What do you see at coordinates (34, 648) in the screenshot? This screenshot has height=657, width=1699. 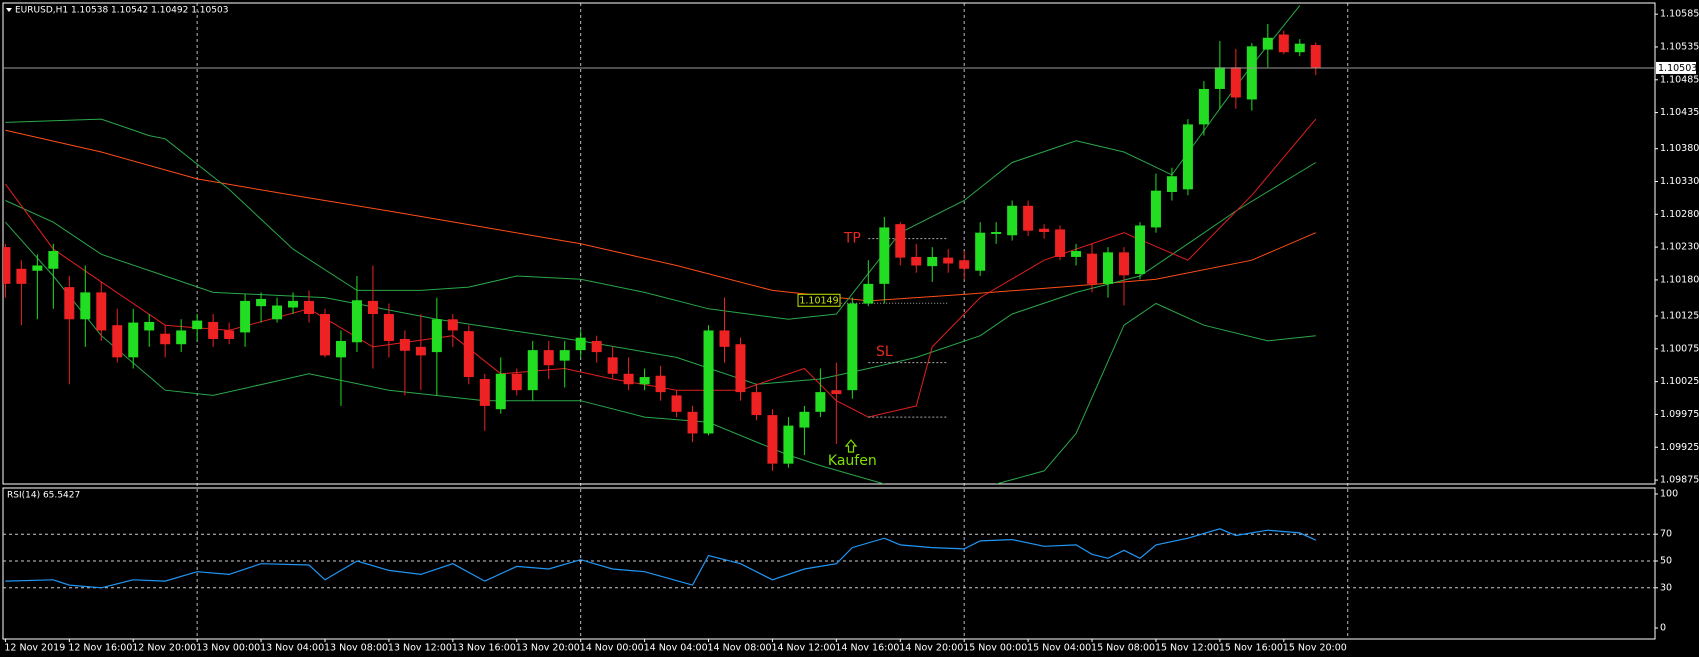 I see `x-tick-label: 12 Nov 2019` at bounding box center [34, 648].